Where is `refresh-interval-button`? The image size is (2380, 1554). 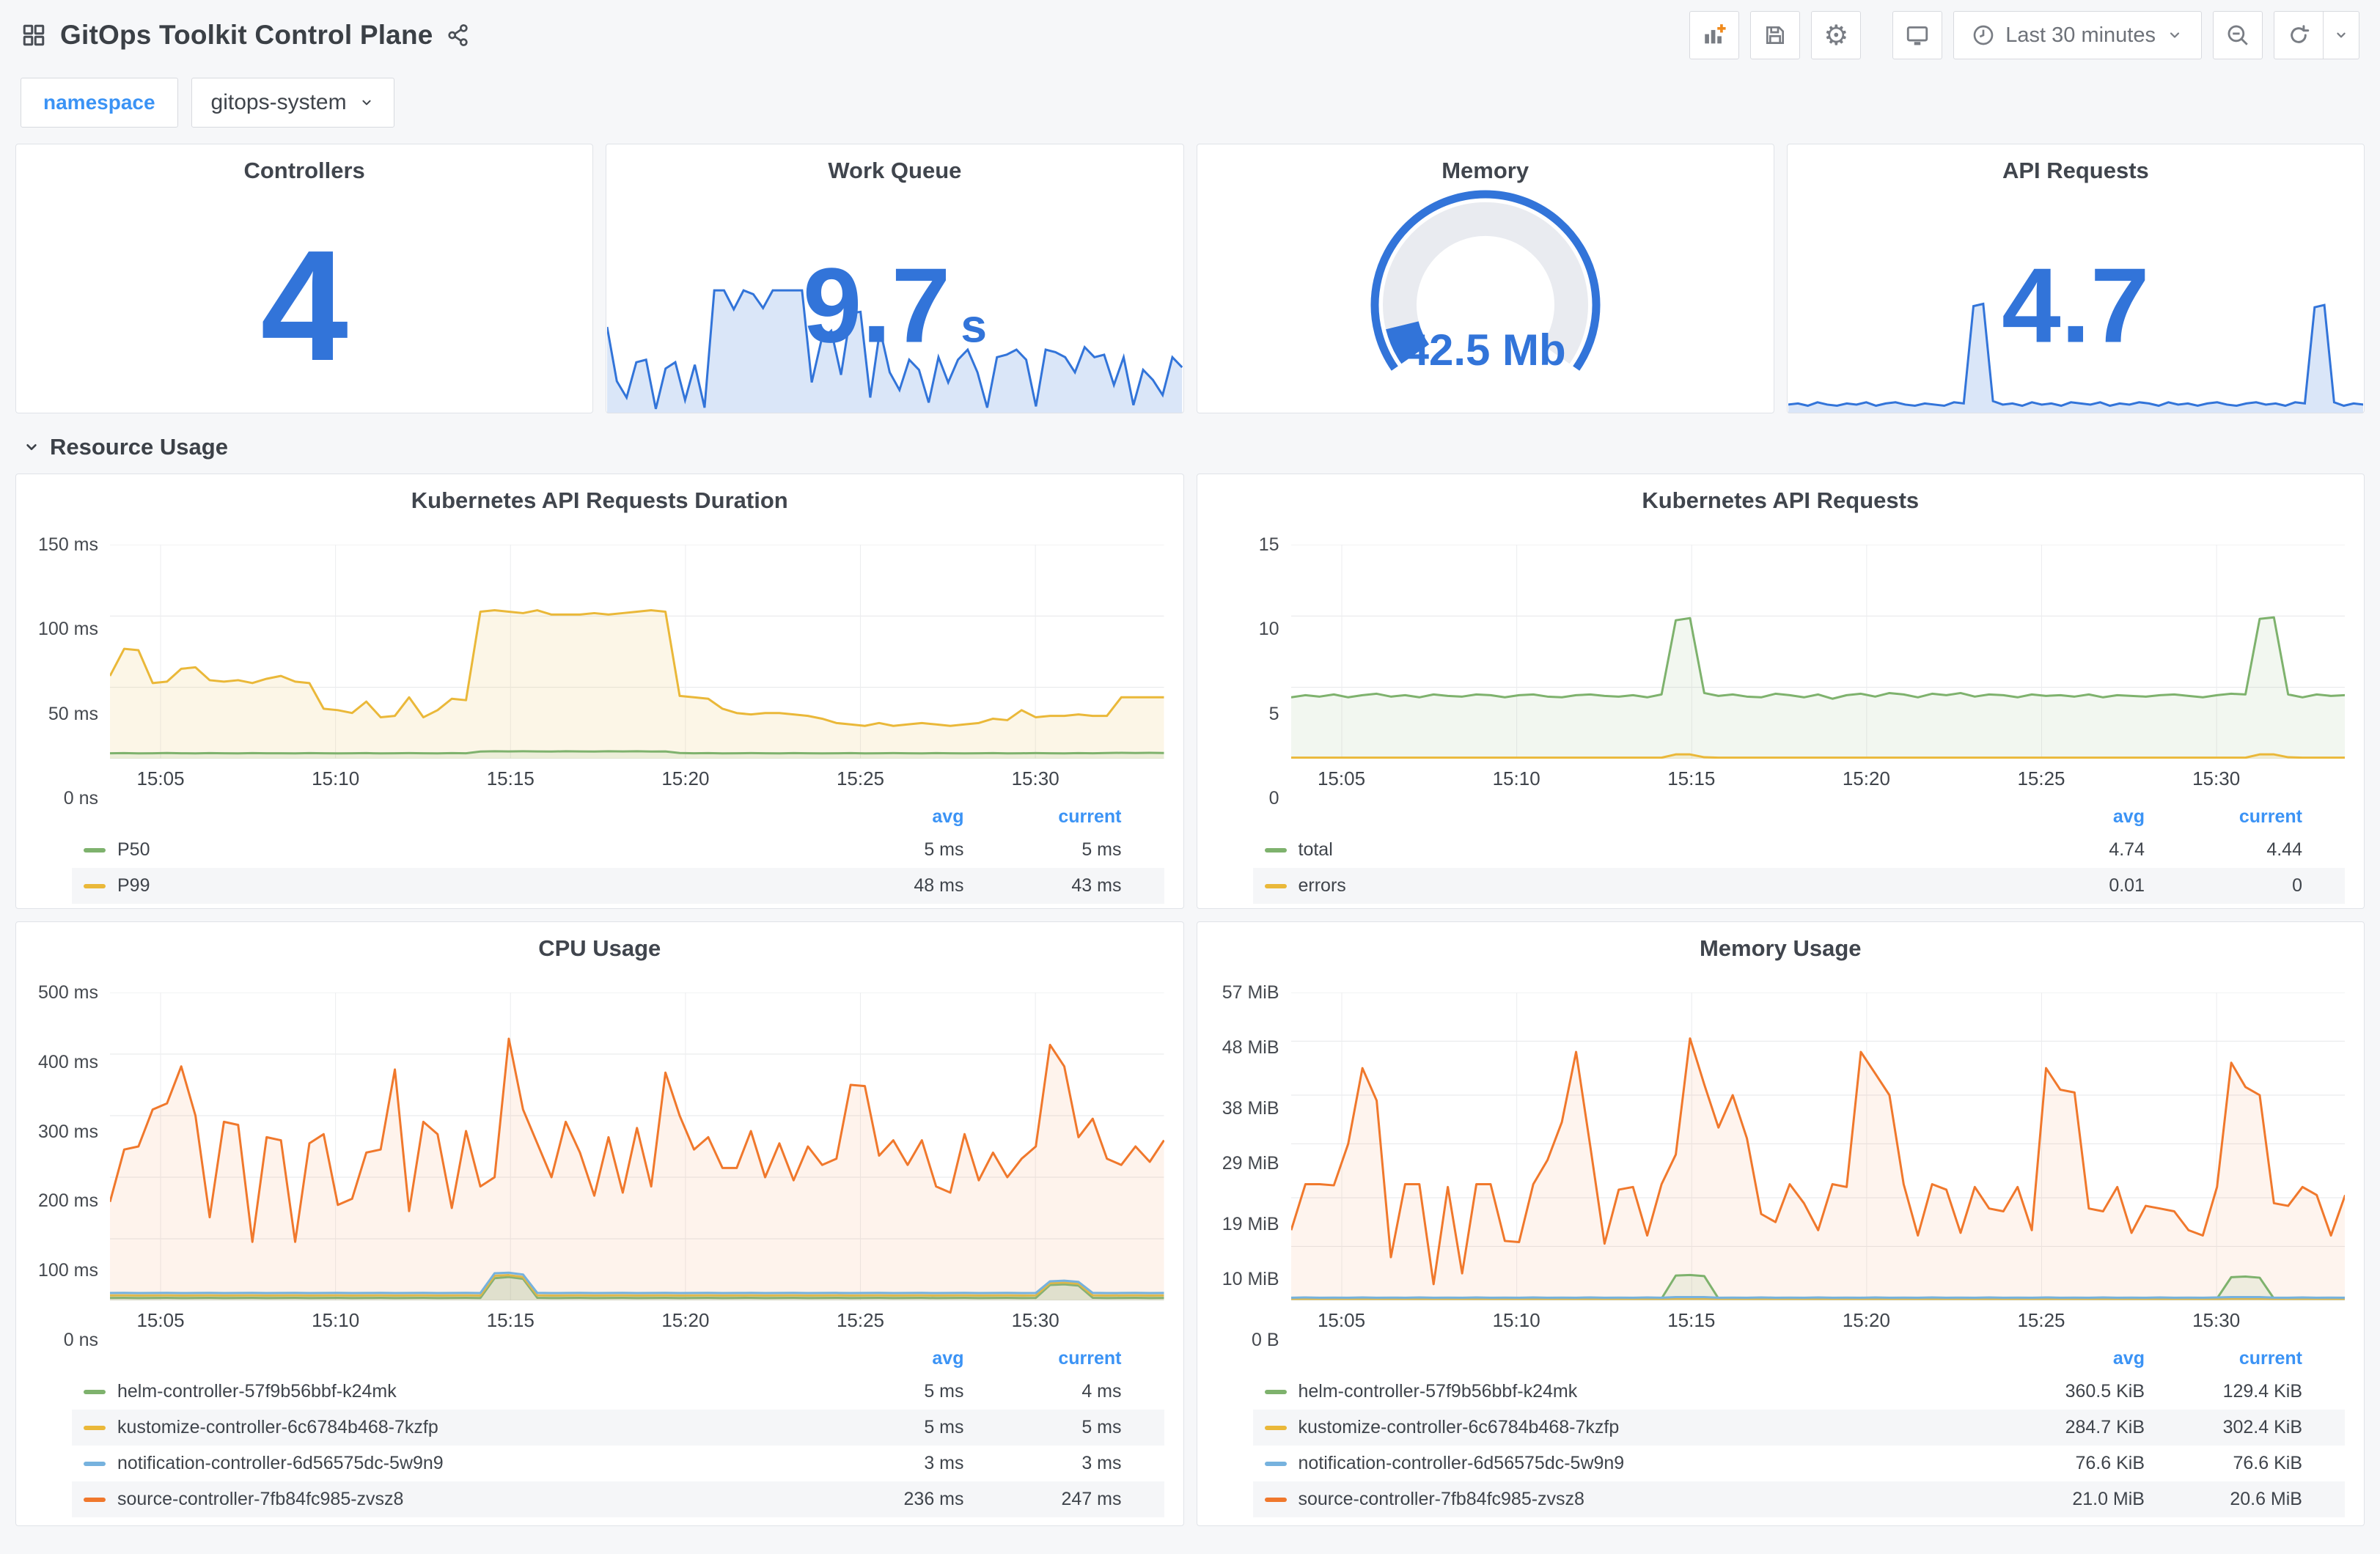
refresh-interval-button is located at coordinates (2342, 35).